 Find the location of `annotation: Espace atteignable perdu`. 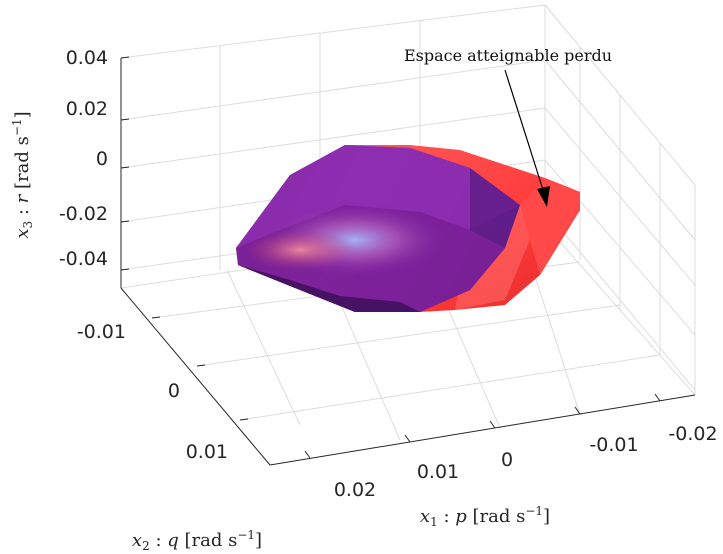

annotation: Espace atteignable perdu is located at coordinates (508, 126).